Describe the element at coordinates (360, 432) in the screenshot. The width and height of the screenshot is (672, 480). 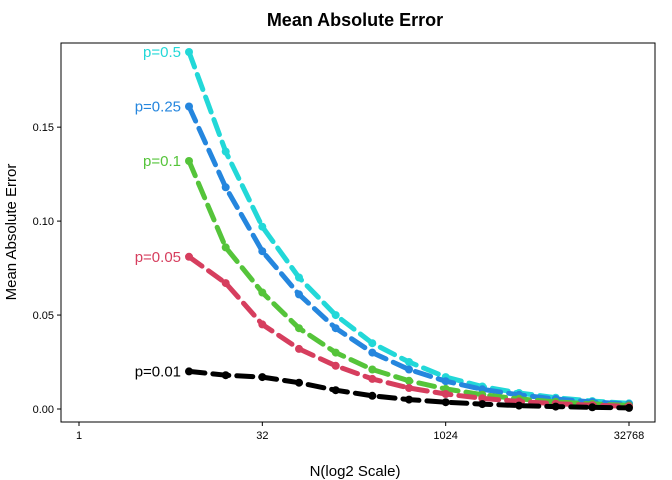
I see `x-axis-ticks: 1 32 1024 32768` at that location.